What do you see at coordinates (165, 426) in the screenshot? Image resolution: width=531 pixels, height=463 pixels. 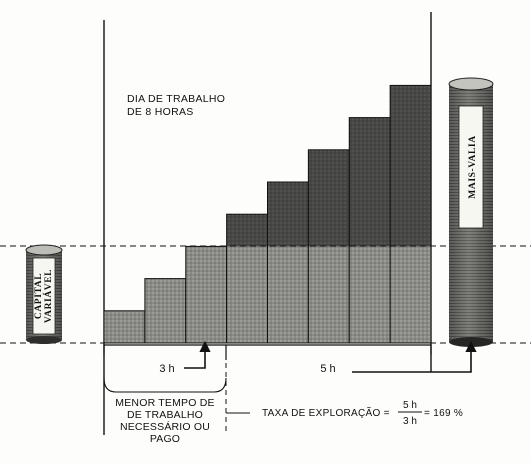 I see `necessary-note-line-3: NECESSÁRIO OU` at bounding box center [165, 426].